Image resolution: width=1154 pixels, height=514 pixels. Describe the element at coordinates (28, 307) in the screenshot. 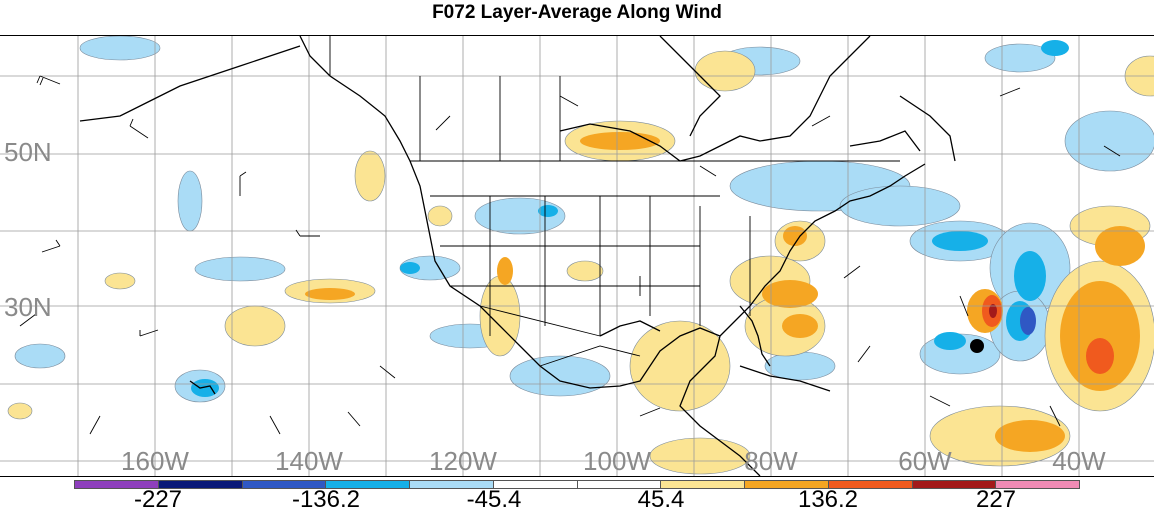

I see `lat-label-30n: 30N` at that location.